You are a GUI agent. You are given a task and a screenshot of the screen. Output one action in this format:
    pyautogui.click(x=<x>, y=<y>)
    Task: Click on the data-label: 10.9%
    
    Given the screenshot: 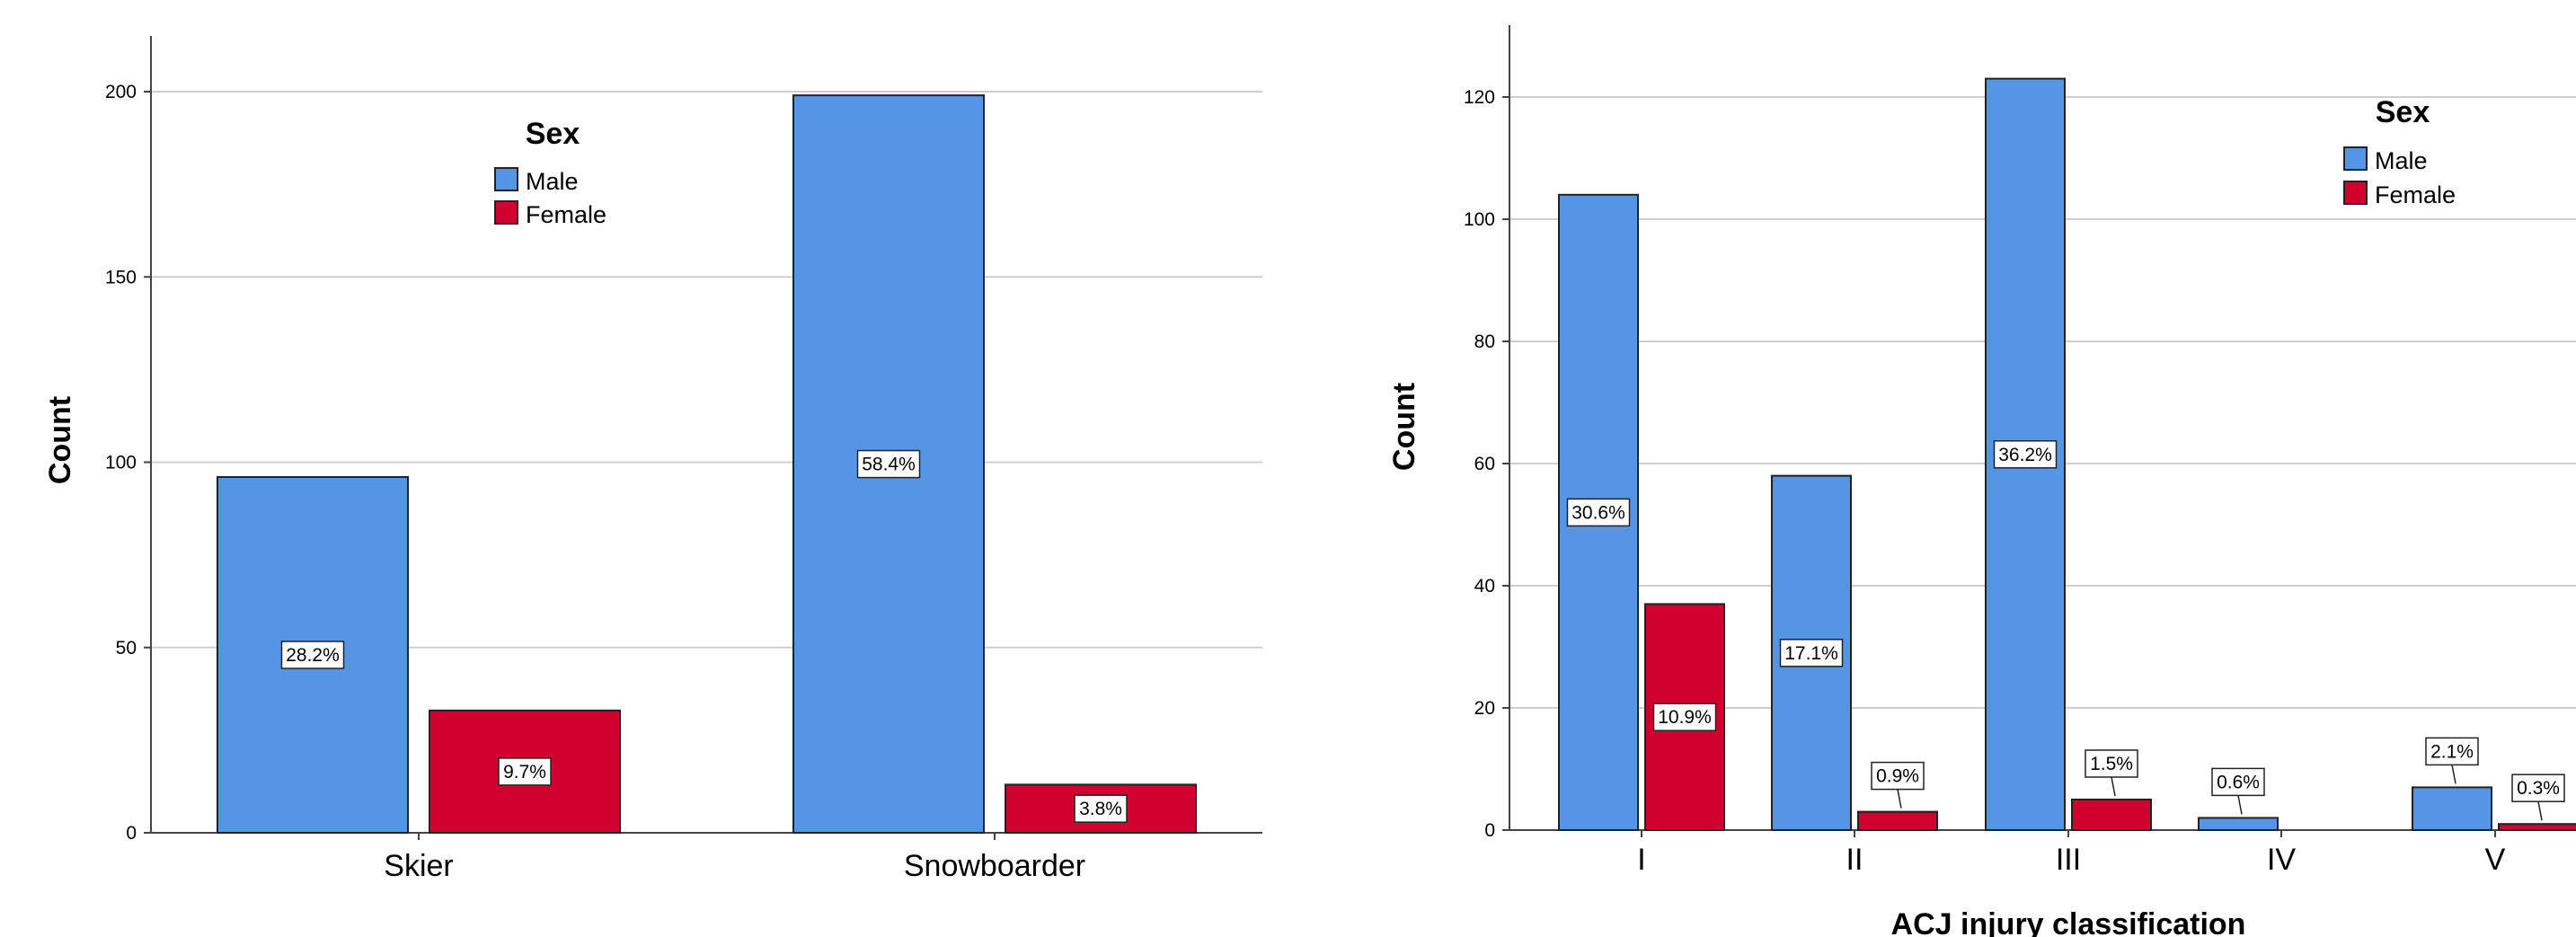 What is the action you would take?
    pyautogui.click(x=1685, y=717)
    